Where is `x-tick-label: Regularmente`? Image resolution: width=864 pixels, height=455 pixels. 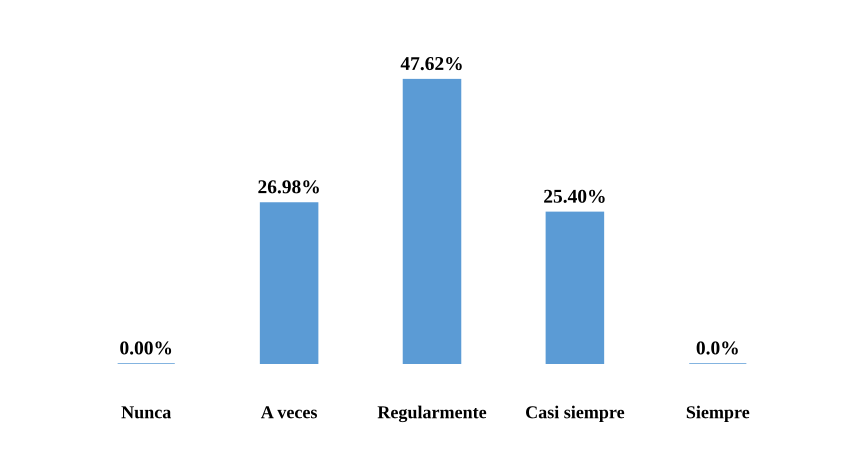
x-tick-label: Regularmente is located at coordinates (432, 414).